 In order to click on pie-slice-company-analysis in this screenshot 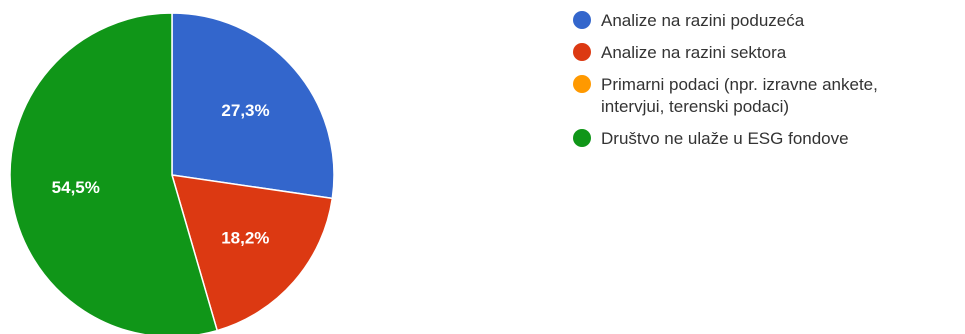, I will do `click(253, 106)`.